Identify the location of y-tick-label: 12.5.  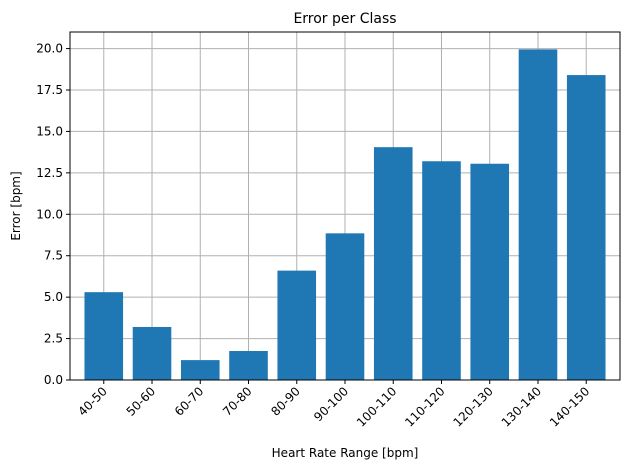
(49, 173).